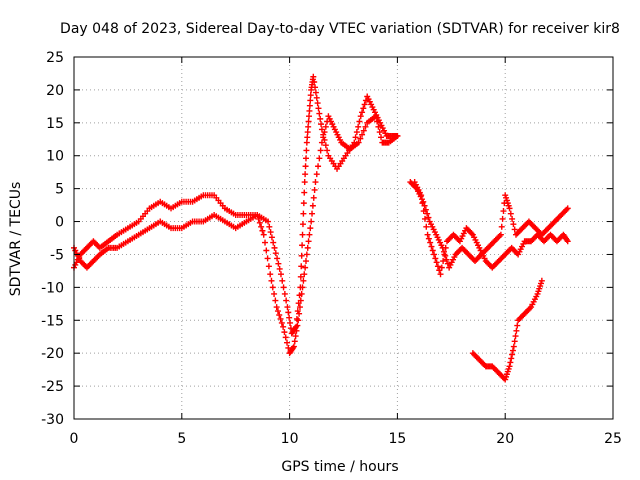 This screenshot has width=640, height=480. I want to click on x-axis-label: GPS time / hours, so click(339, 467).